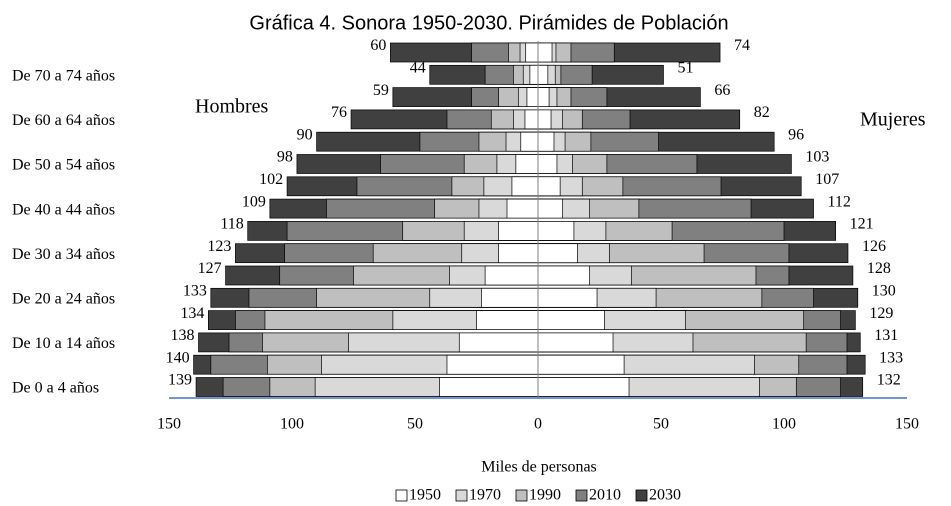 The image size is (951, 506). Describe the element at coordinates (63, 75) in the screenshot. I see `y-tick-label: De 70 a 74 años` at that location.